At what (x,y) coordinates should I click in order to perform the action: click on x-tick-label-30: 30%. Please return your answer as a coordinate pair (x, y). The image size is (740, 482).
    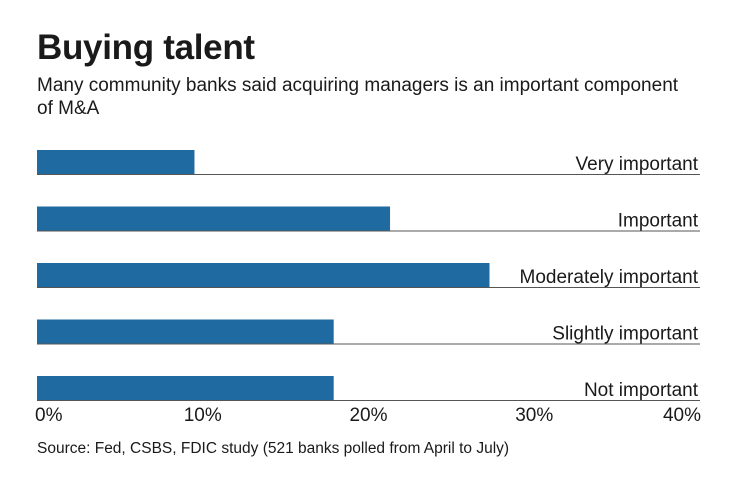
    Looking at the image, I should click on (534, 415).